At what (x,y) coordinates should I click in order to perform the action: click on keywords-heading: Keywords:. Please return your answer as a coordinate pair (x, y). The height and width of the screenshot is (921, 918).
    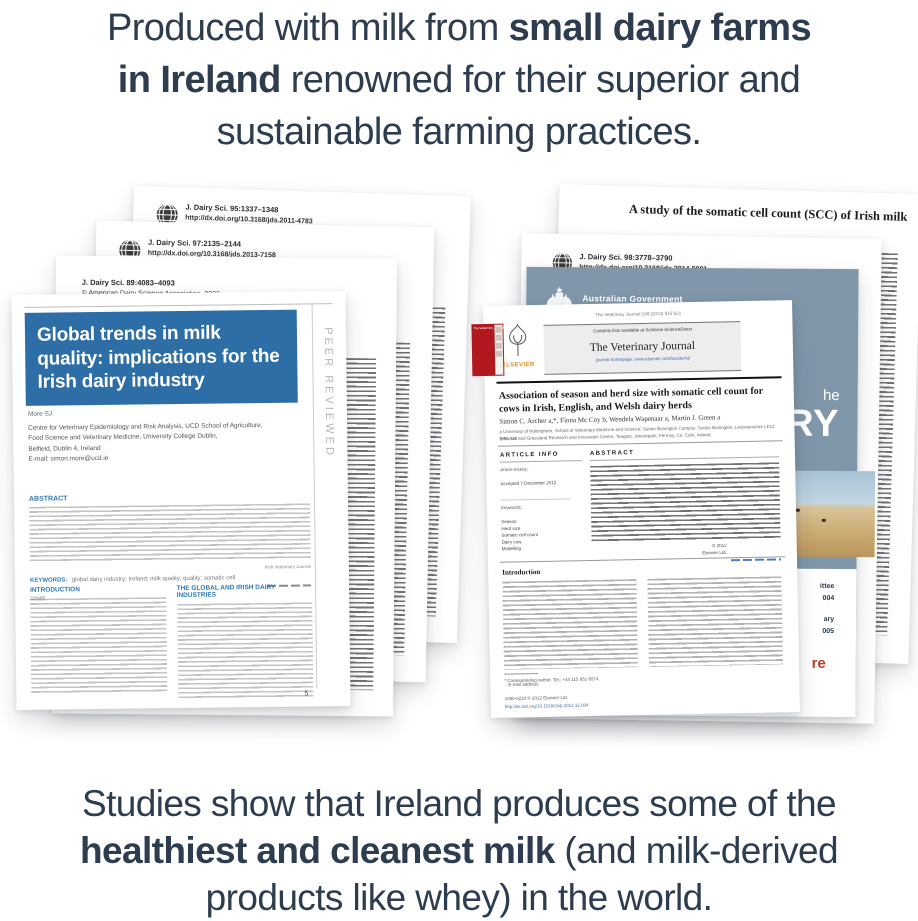
    Looking at the image, I should click on (511, 507).